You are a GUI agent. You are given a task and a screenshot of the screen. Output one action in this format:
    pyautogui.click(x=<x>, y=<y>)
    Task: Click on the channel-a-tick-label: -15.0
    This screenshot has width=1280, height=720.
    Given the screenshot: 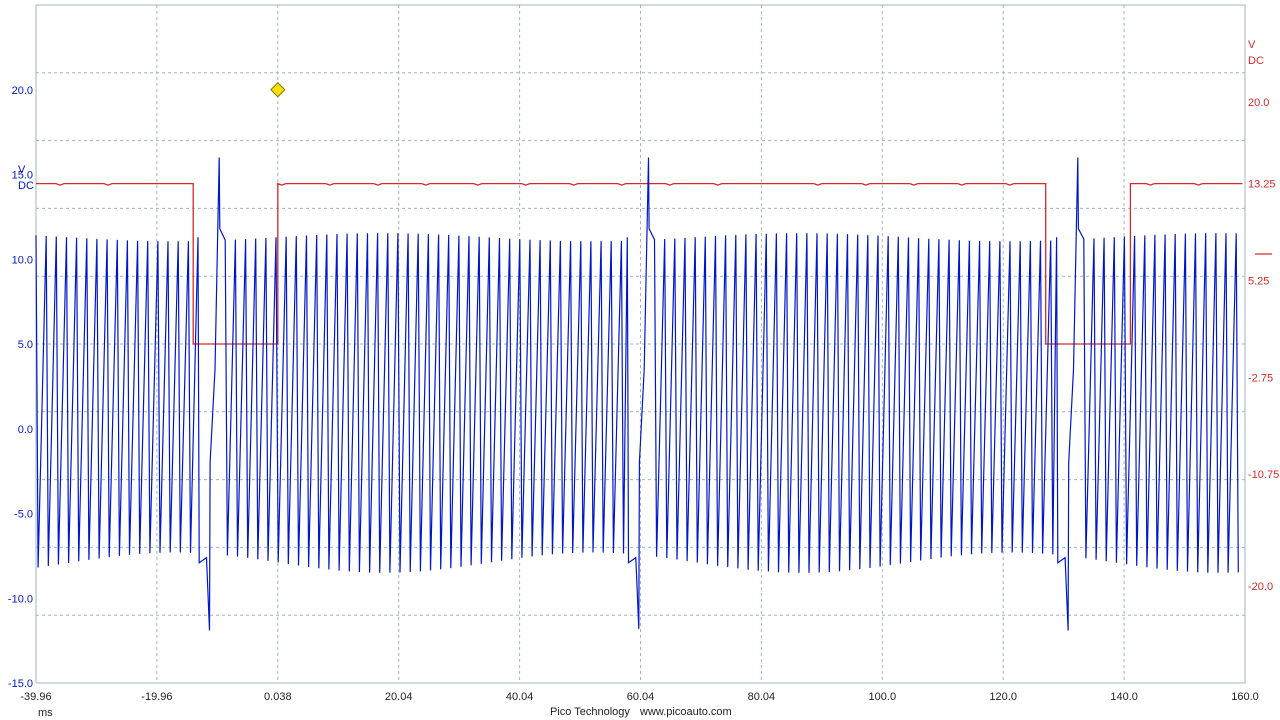 What is the action you would take?
    pyautogui.click(x=20, y=684)
    